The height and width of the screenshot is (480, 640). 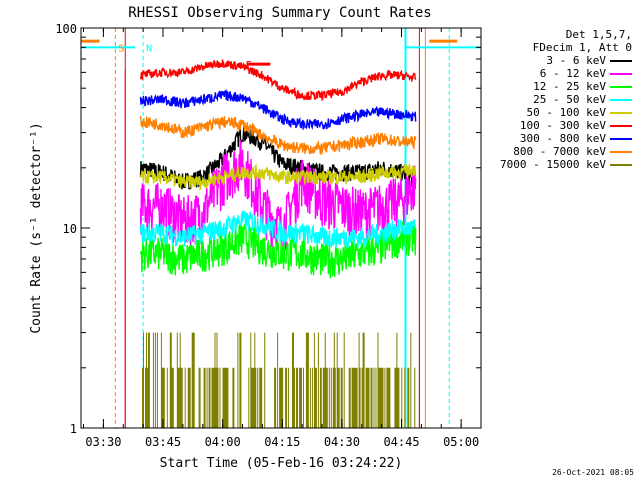 I want to click on annotation-label: N, so click(x=149, y=48).